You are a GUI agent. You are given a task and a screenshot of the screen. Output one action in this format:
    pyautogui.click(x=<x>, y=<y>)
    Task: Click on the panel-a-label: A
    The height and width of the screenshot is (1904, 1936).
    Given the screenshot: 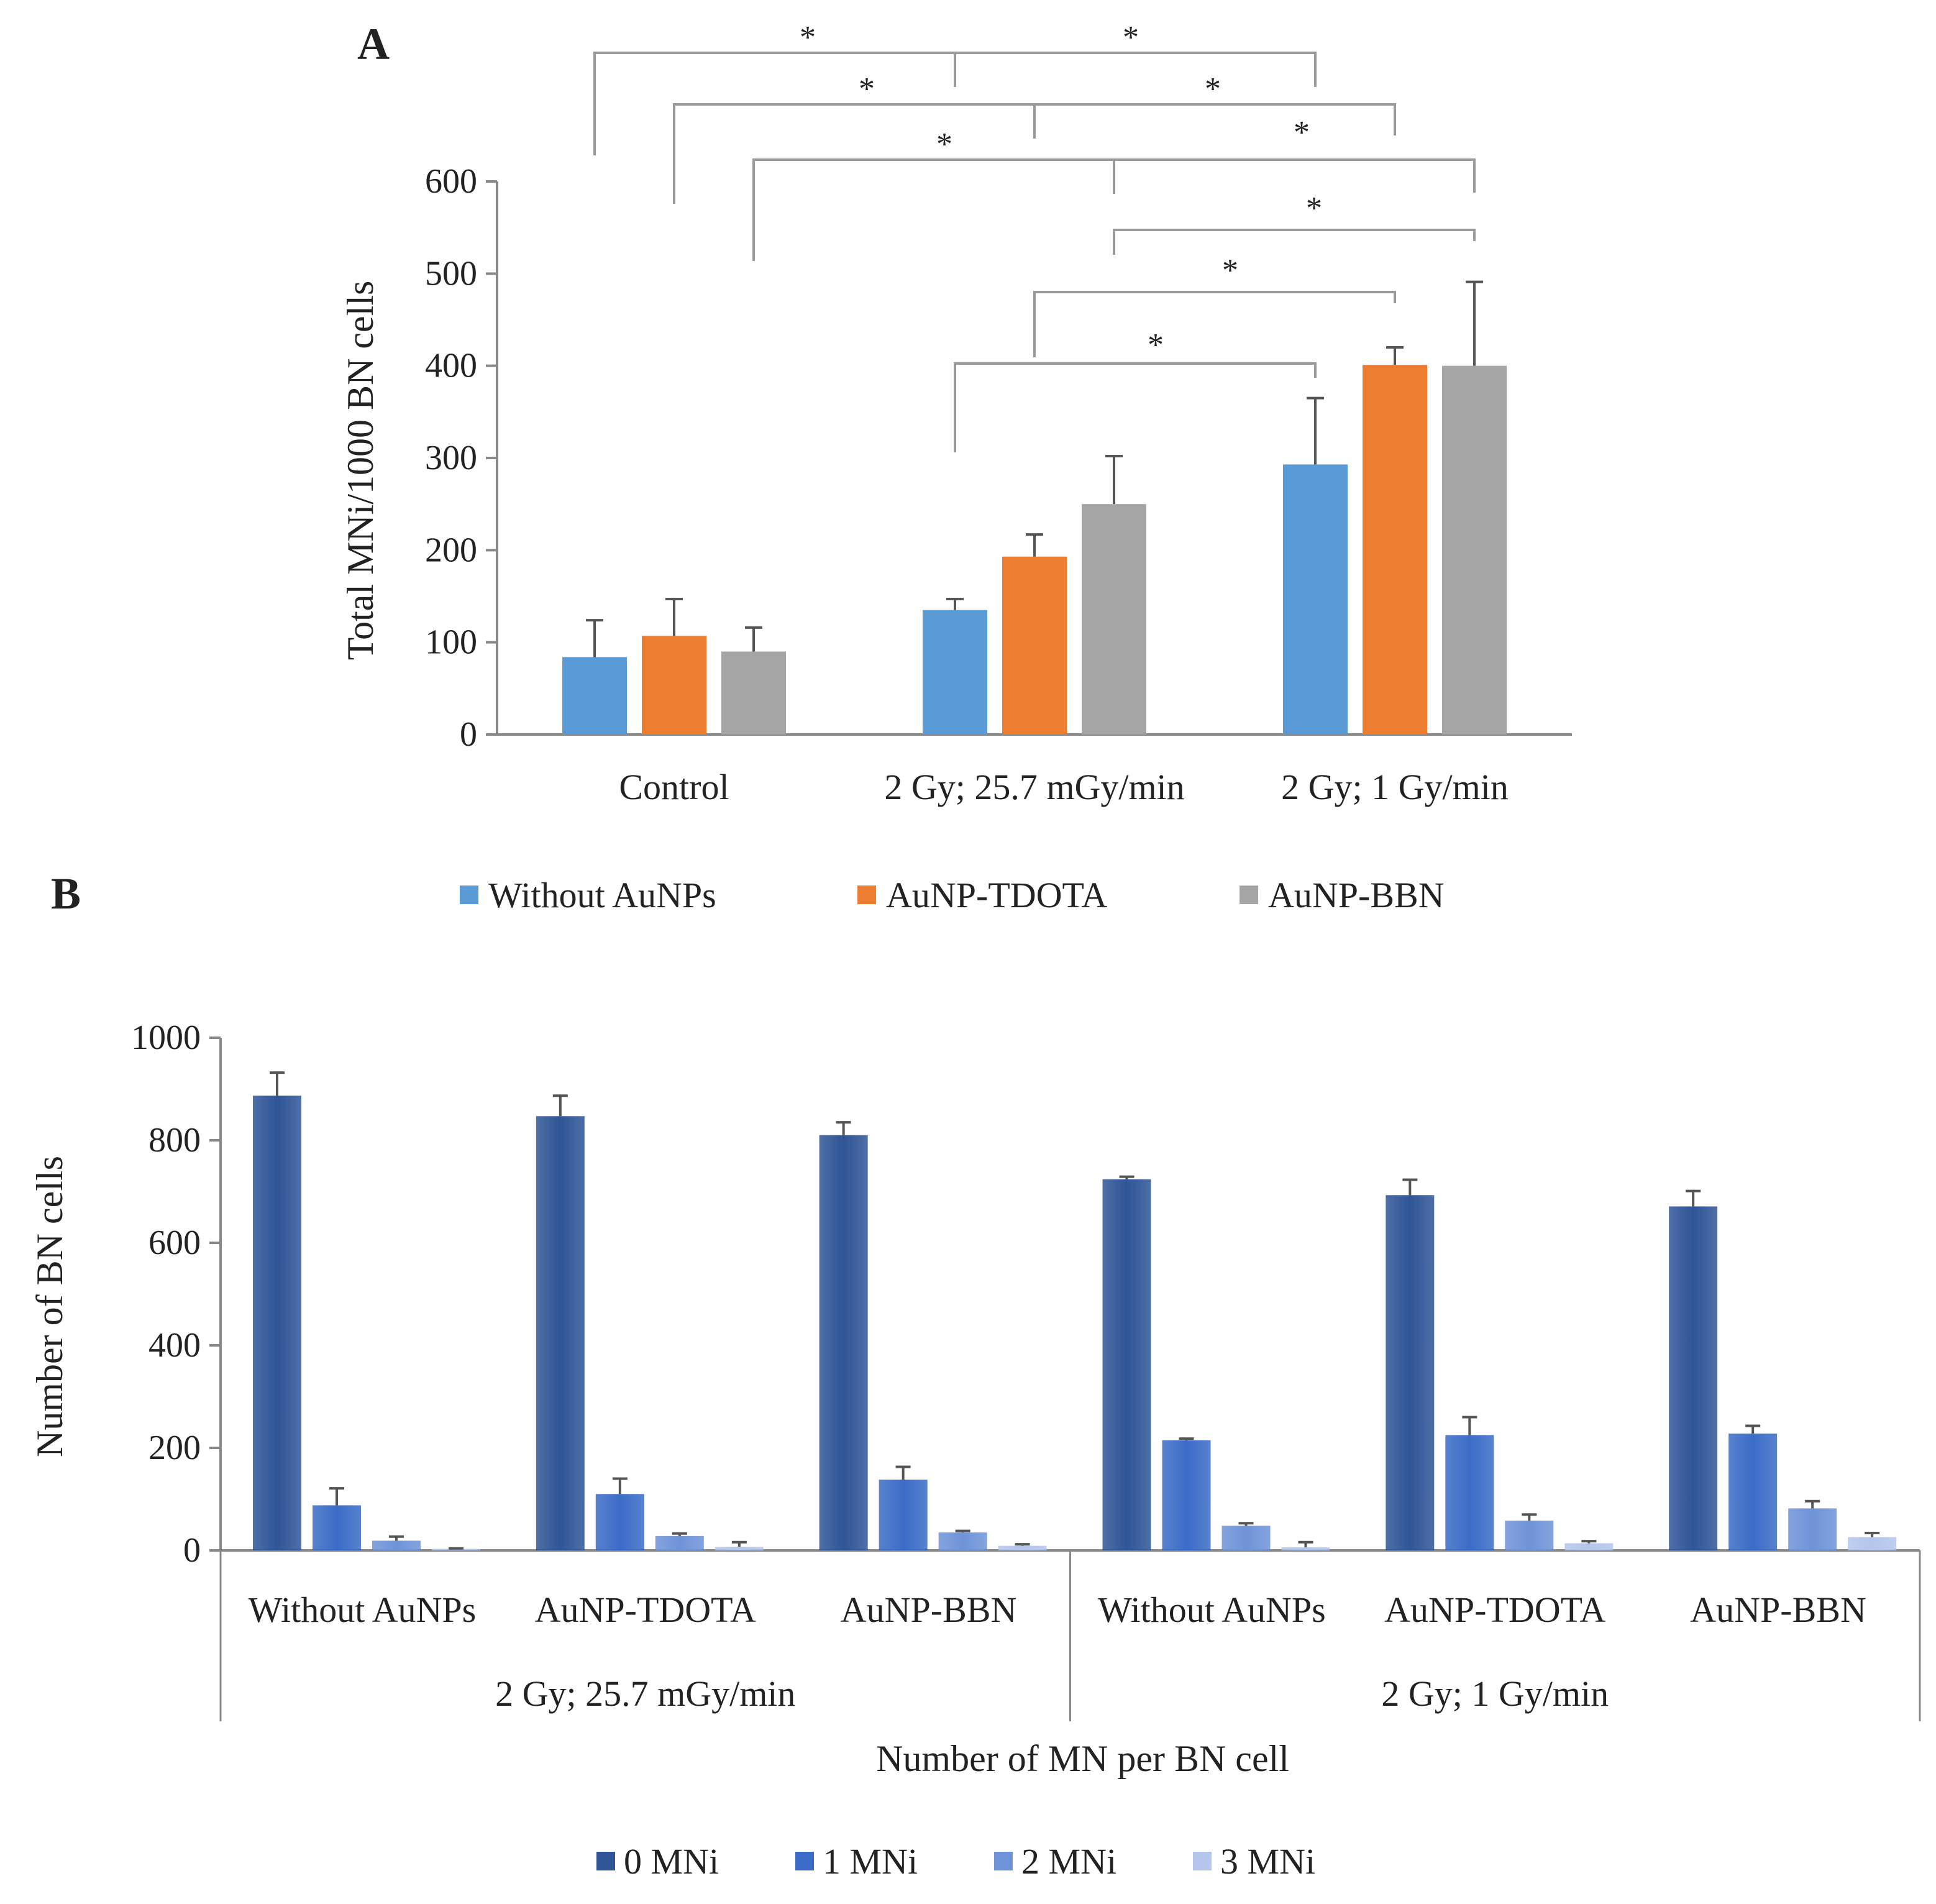 What is the action you would take?
    pyautogui.click(x=373, y=44)
    